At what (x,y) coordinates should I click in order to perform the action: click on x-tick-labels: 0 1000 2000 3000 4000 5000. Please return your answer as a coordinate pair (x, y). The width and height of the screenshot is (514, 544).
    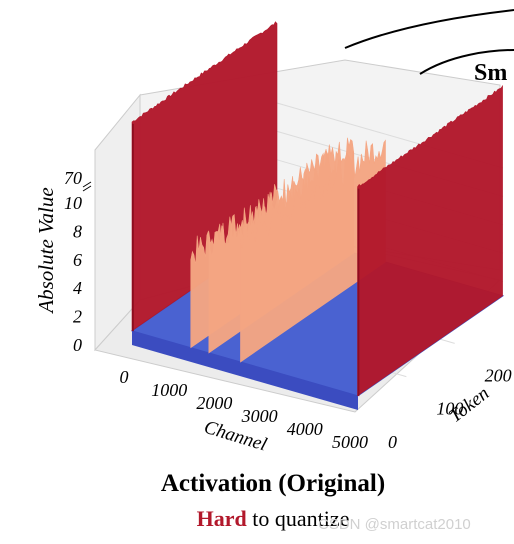
    Looking at the image, I should click on (244, 409).